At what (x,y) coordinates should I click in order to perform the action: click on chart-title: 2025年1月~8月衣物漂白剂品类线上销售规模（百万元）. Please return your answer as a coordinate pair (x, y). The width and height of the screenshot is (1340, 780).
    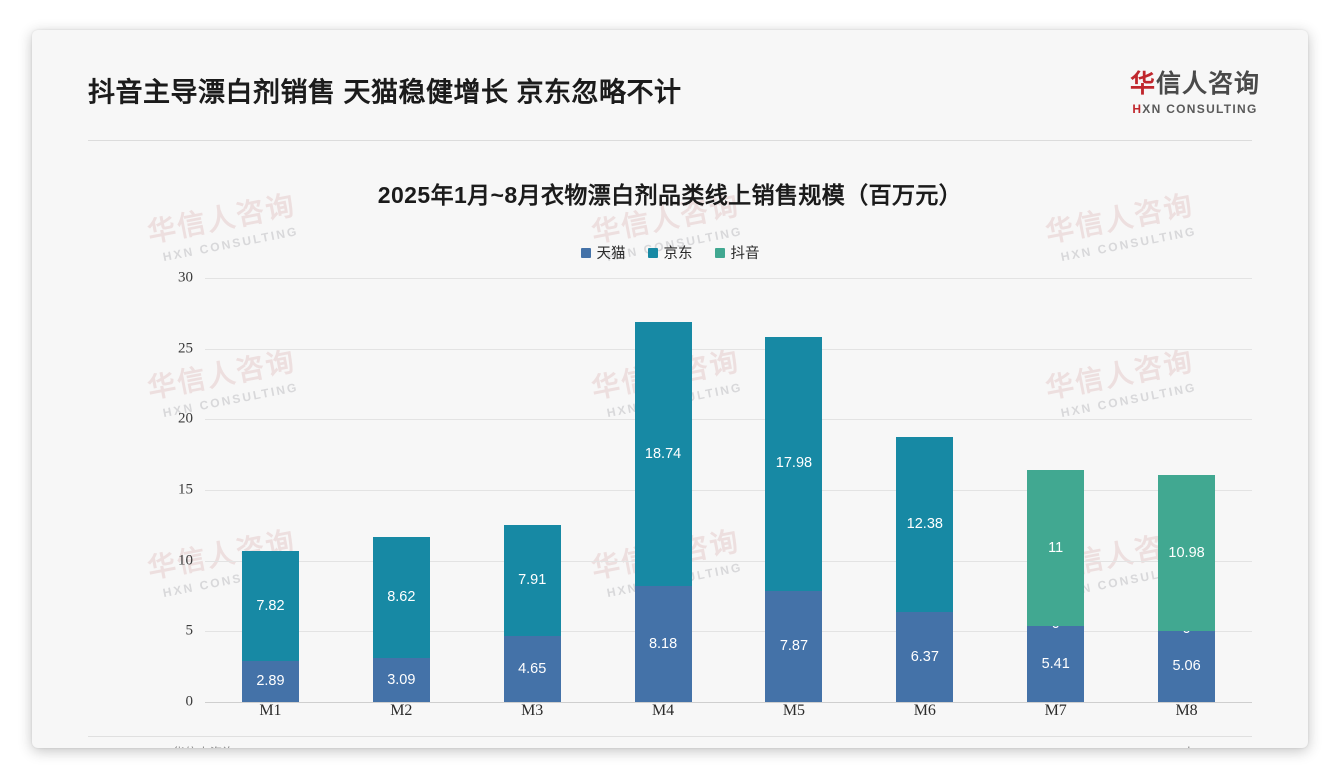
    Looking at the image, I should click on (670, 195).